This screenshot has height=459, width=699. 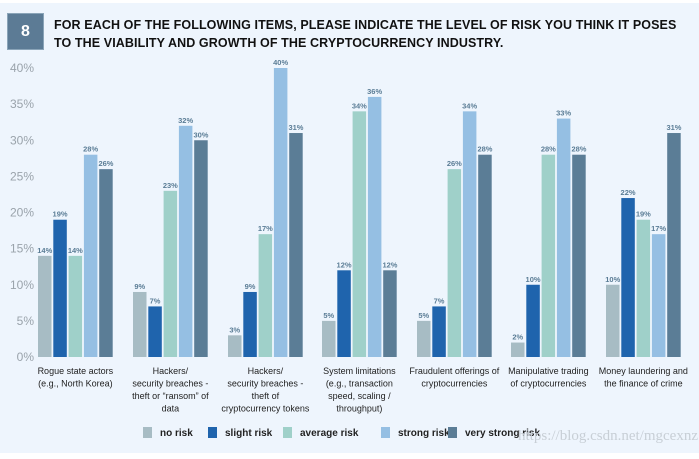 I want to click on category-label: data, so click(x=171, y=409).